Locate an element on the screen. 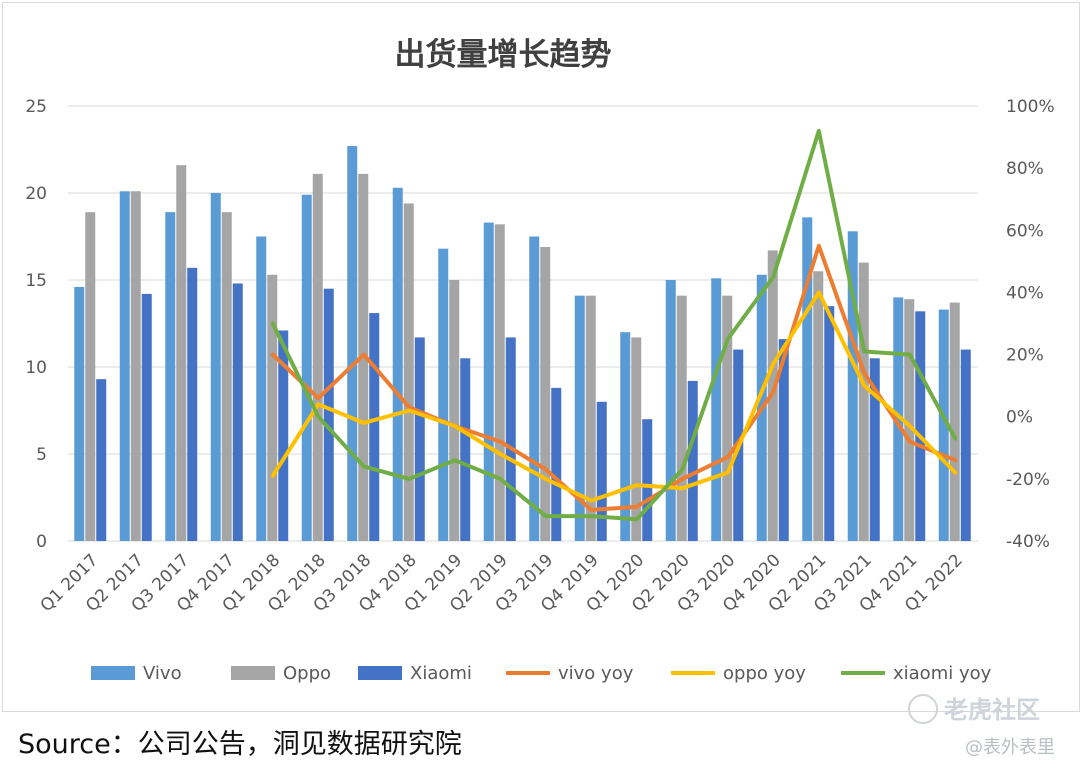  right-tick-label: -20% is located at coordinates (1028, 480).